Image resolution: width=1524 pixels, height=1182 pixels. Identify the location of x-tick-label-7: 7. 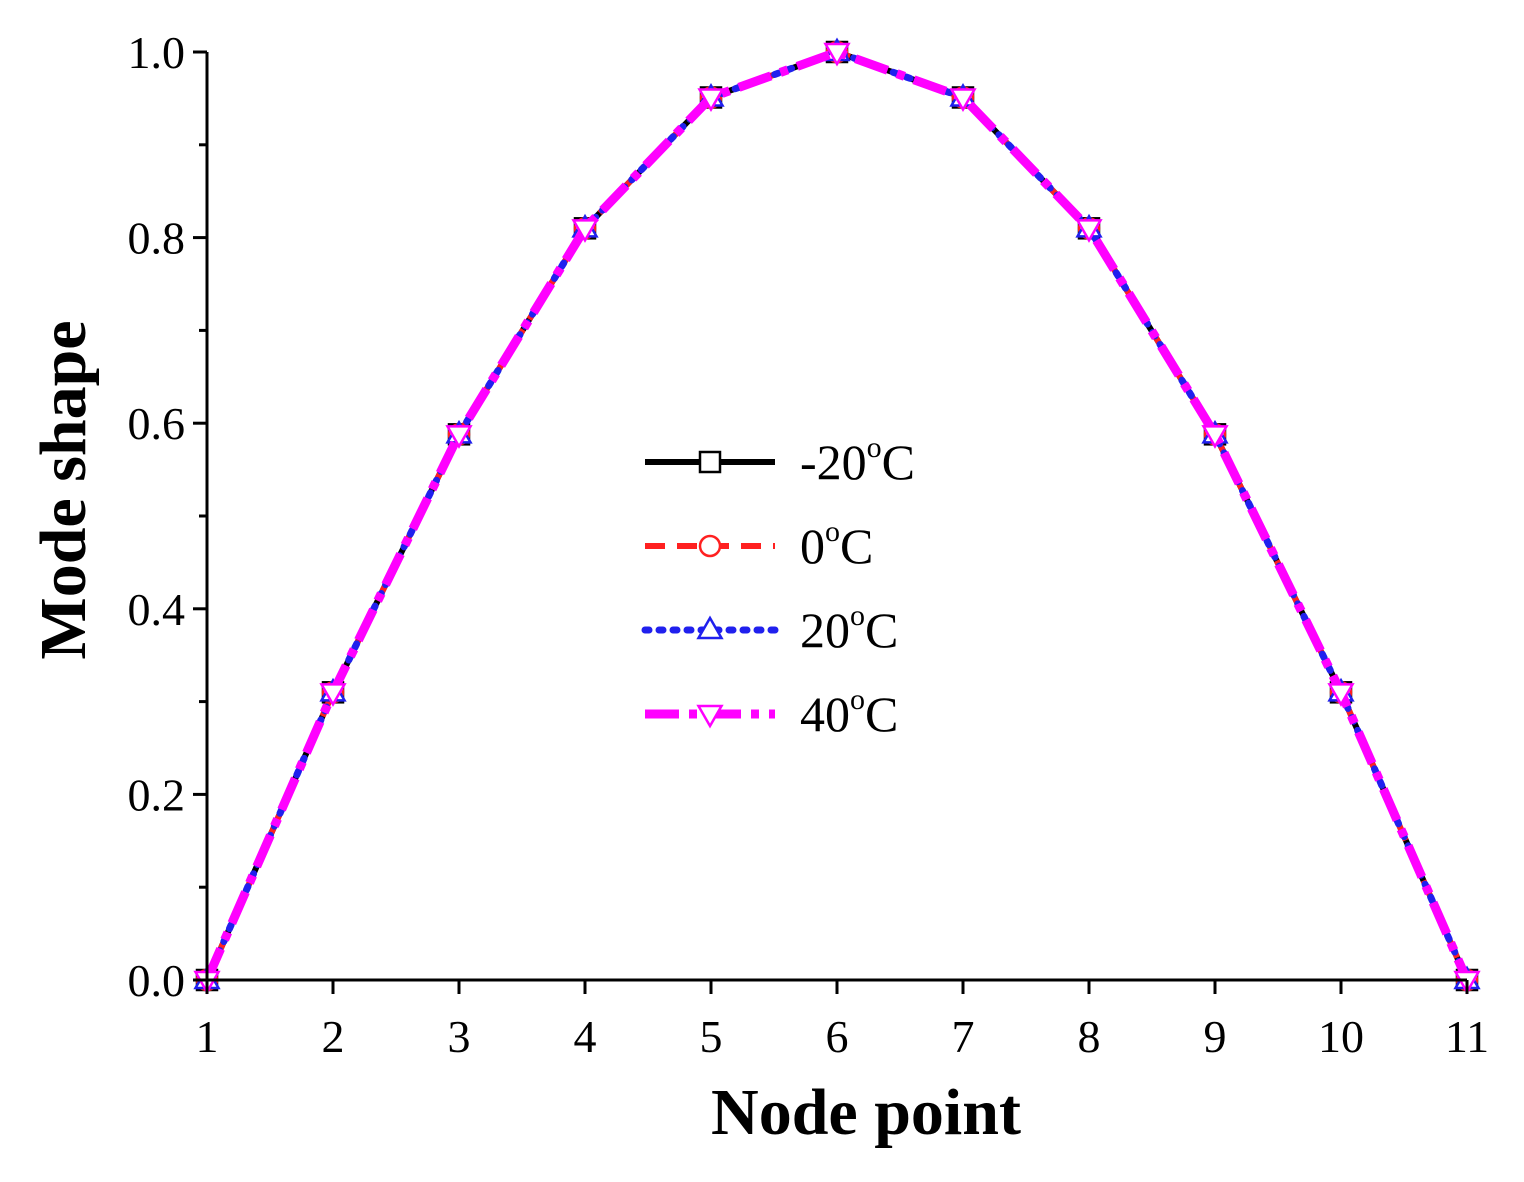
(963, 1036).